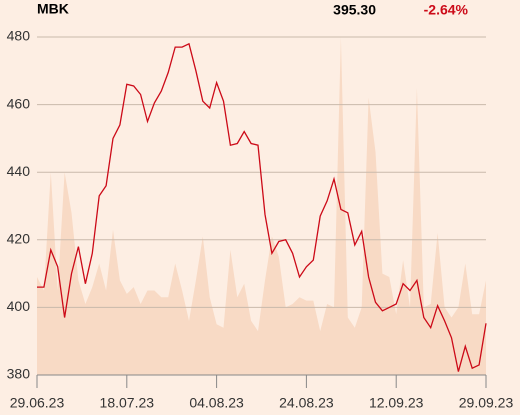 The height and width of the screenshot is (415, 520). I want to click on y-tick-label: 460, so click(19, 103).